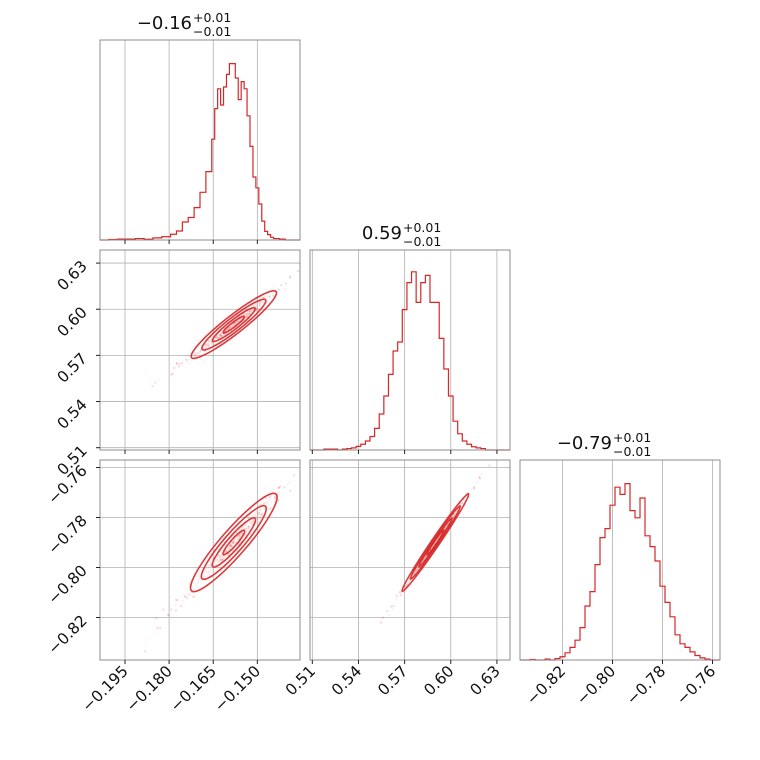 This screenshot has height=760, width=760. I want to click on title-lower-2: −0.01, so click(632, 451).